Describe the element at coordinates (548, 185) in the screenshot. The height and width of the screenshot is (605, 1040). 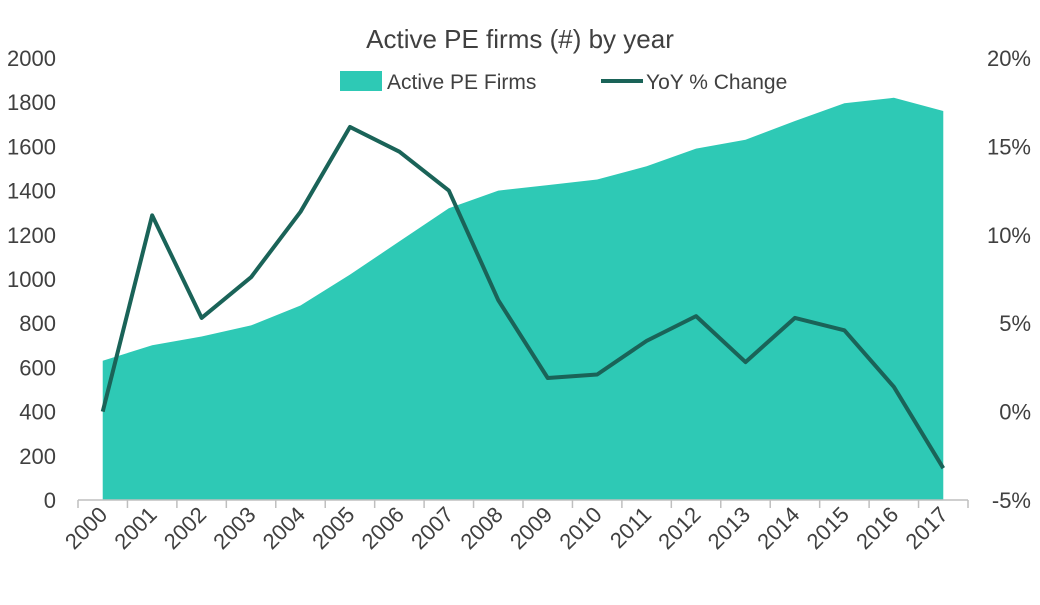
I see `area-point-2009` at that location.